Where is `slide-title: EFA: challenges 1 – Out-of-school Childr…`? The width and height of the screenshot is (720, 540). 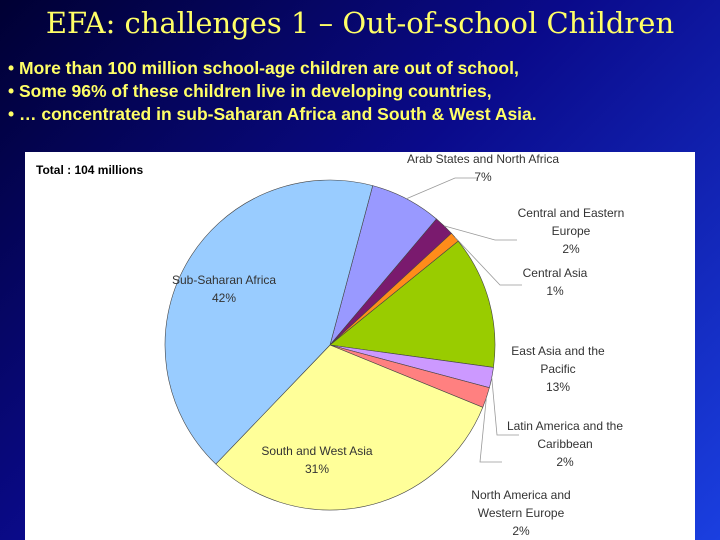
slide-title: EFA: challenges 1 – Out-of-school Childr… is located at coordinates (360, 23).